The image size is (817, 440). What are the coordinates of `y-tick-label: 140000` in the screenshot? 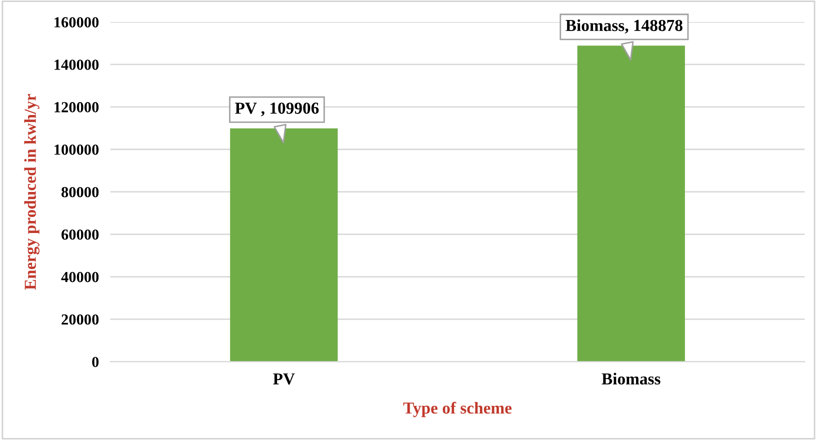 It's located at (76, 65).